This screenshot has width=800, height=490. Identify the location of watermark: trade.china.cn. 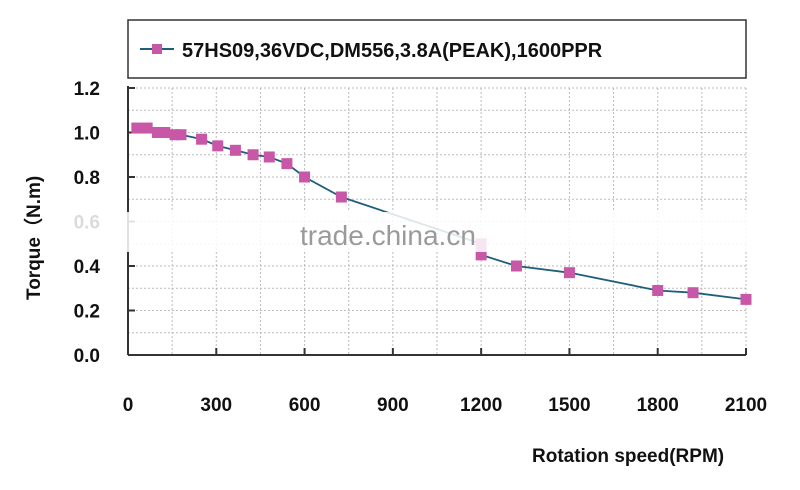
(388, 235).